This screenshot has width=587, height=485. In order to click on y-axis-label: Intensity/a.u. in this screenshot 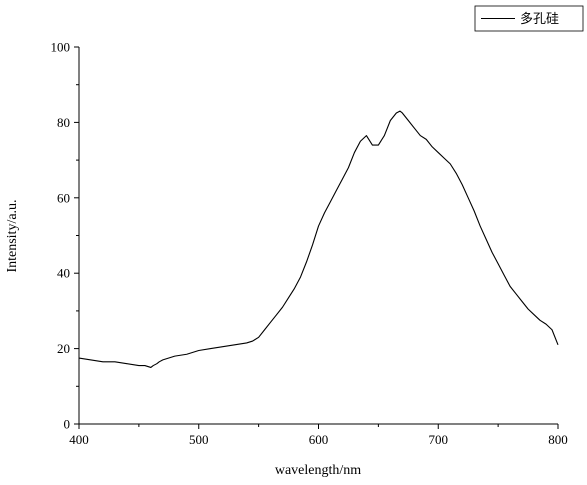, I will do `click(12, 235)`.